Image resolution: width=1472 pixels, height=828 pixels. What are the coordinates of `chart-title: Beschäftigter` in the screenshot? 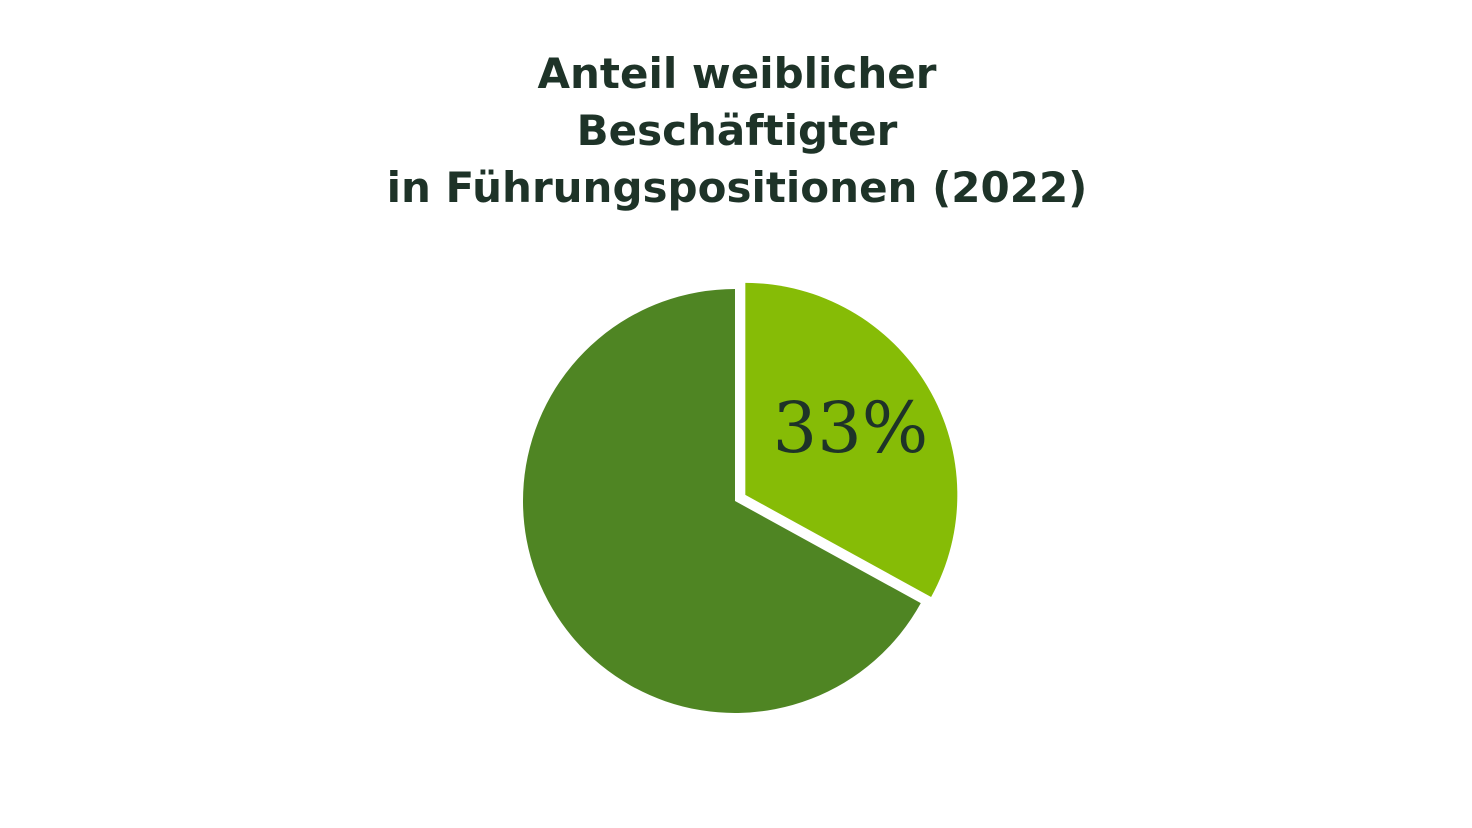 It's located at (737, 130).